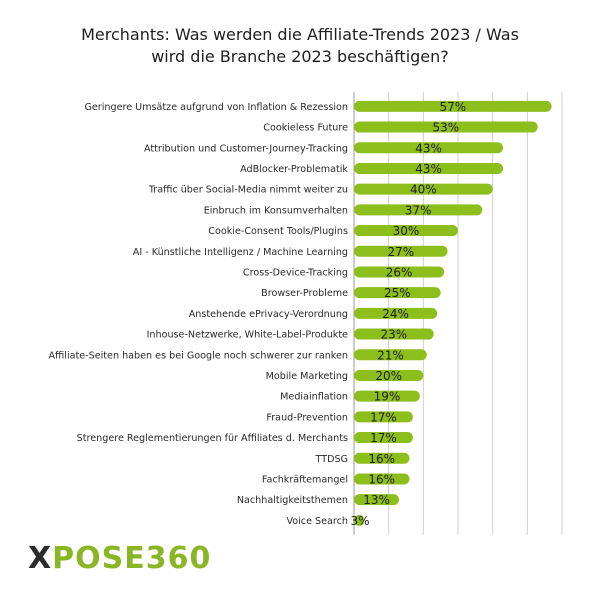 This screenshot has height=600, width=600. I want to click on value-label: 27%, so click(400, 252).